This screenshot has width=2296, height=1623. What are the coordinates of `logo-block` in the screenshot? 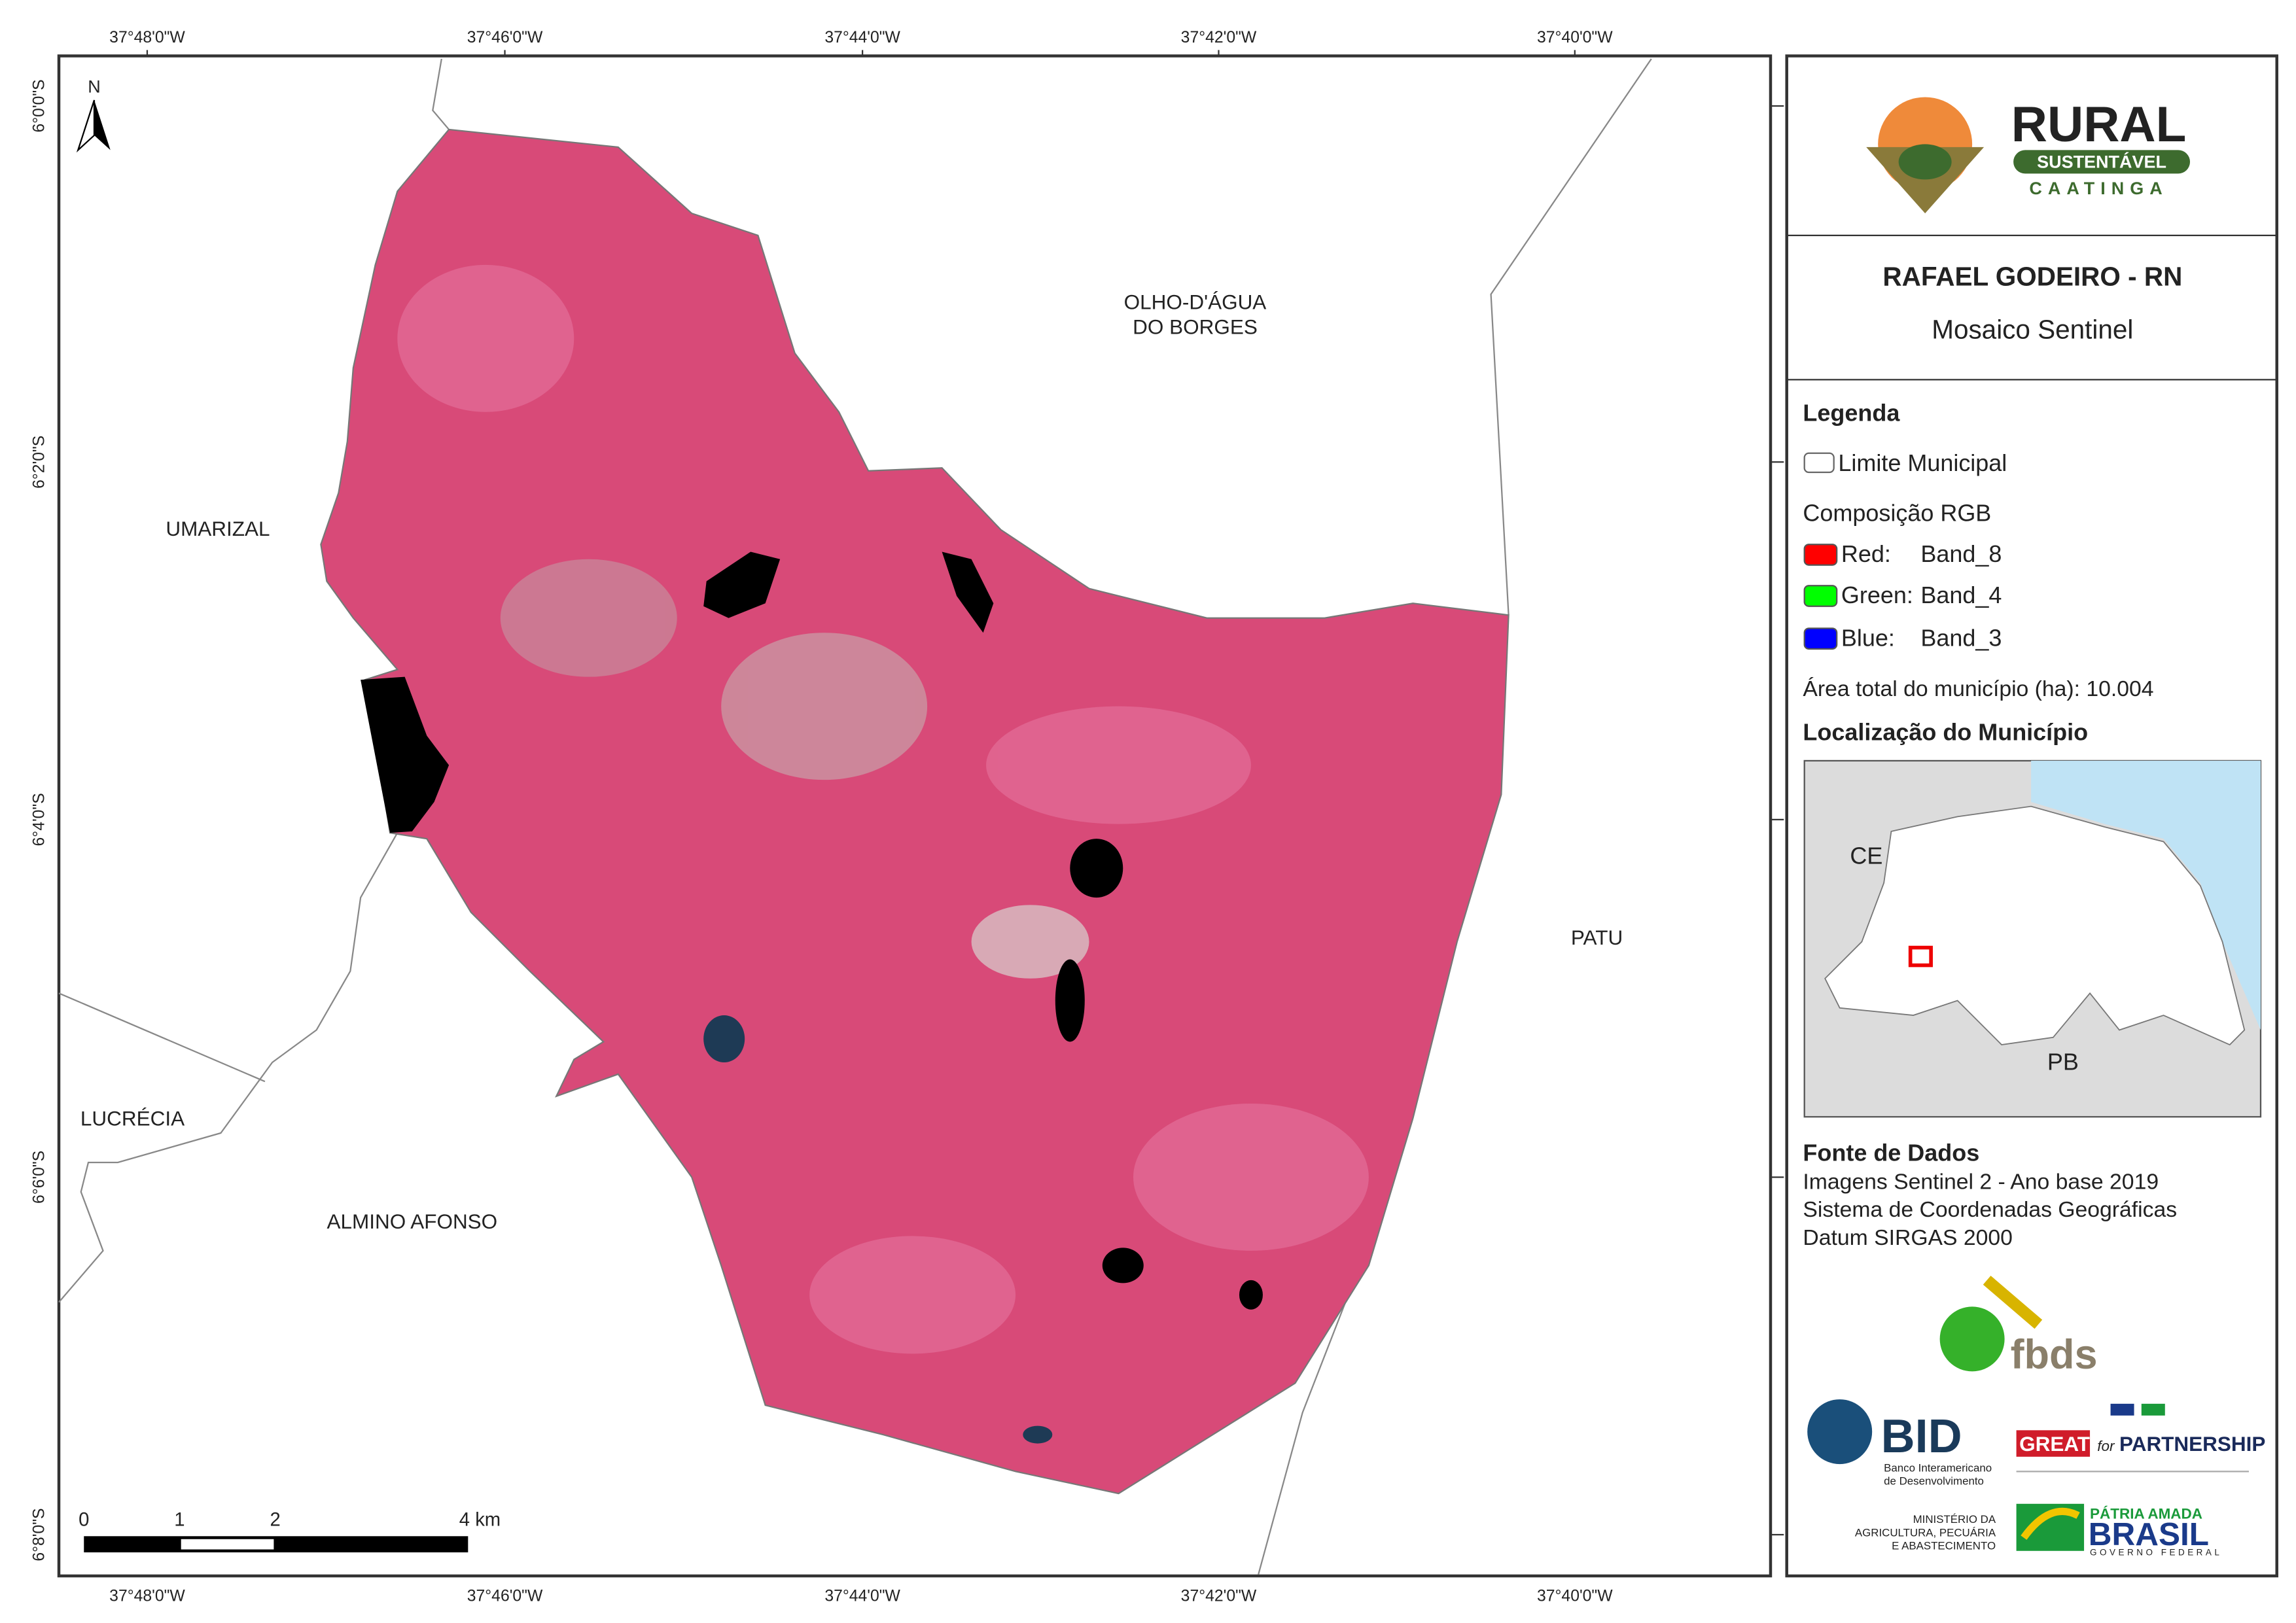 It's located at (2054, 1444).